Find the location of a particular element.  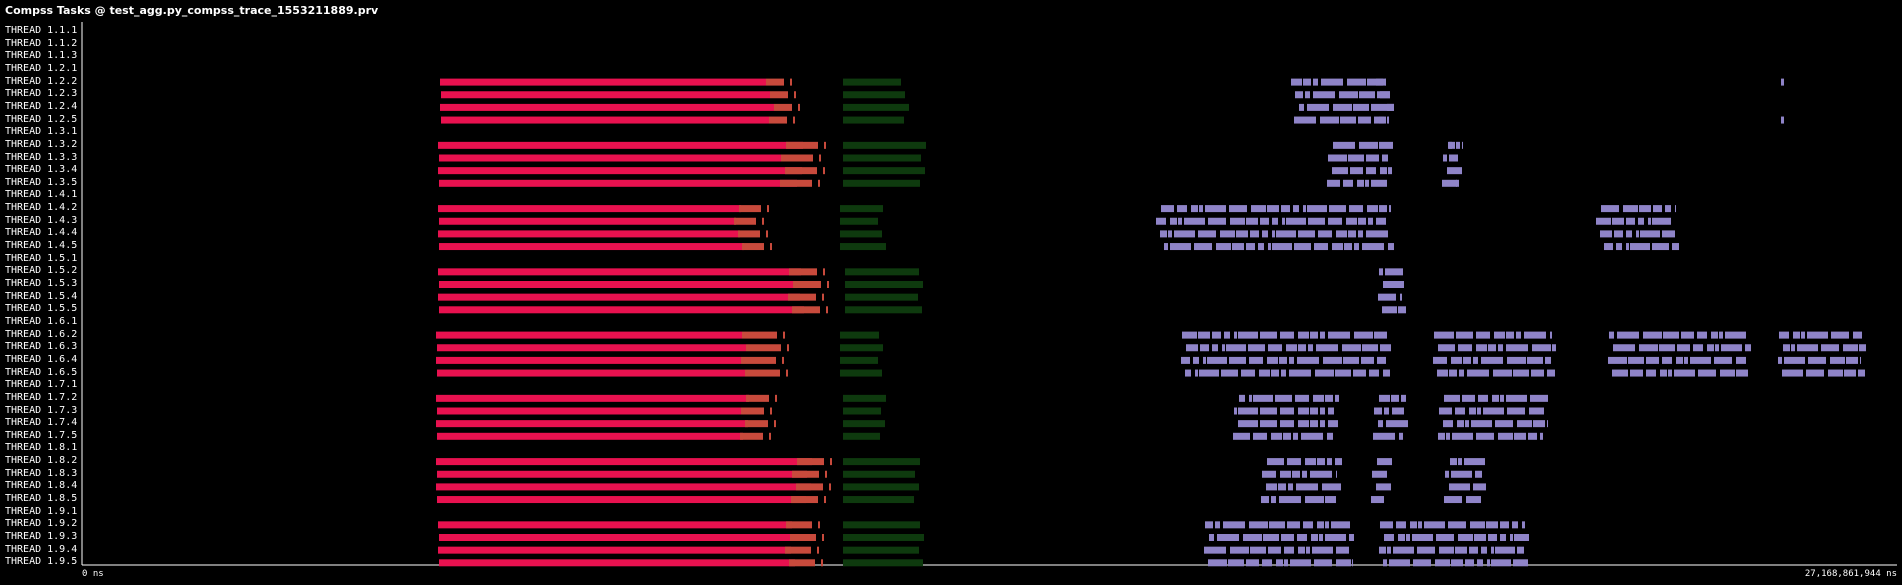

axis-end-label: 27,168,861,944 ns is located at coordinates (1850, 574).